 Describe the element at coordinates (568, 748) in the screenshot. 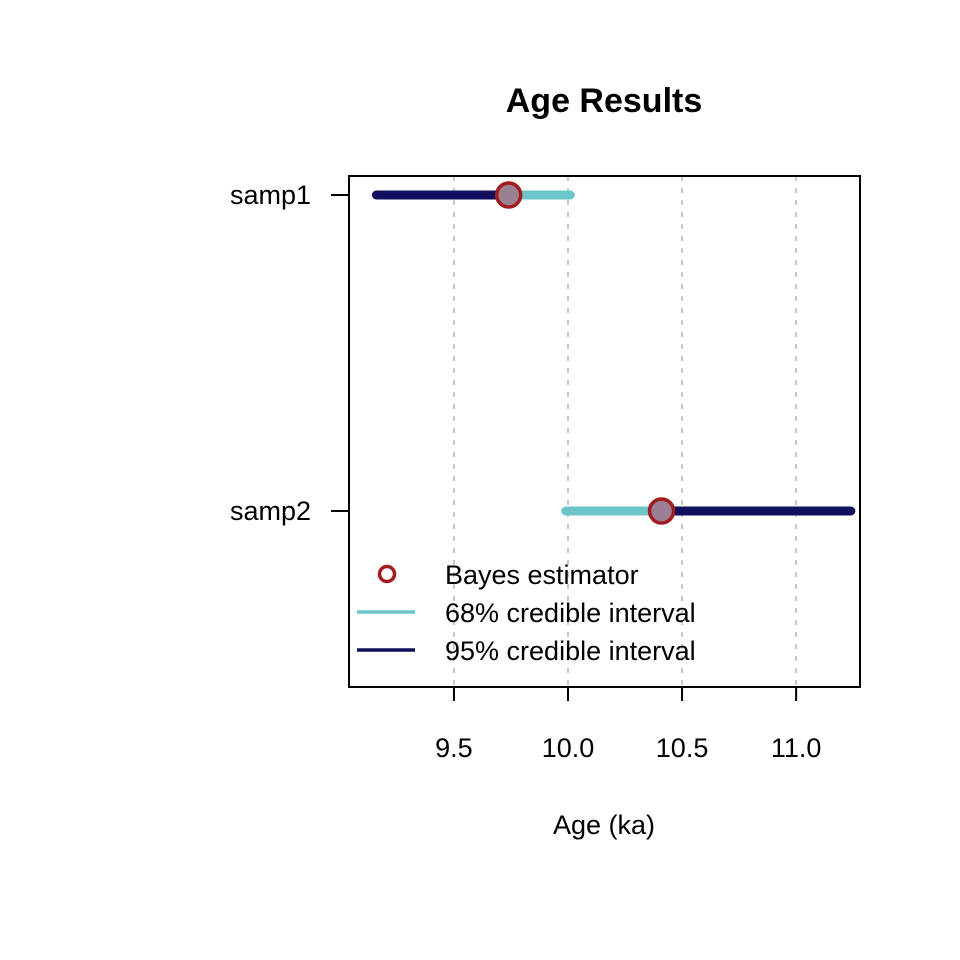

I see `x-tick-label: 10.0` at that location.